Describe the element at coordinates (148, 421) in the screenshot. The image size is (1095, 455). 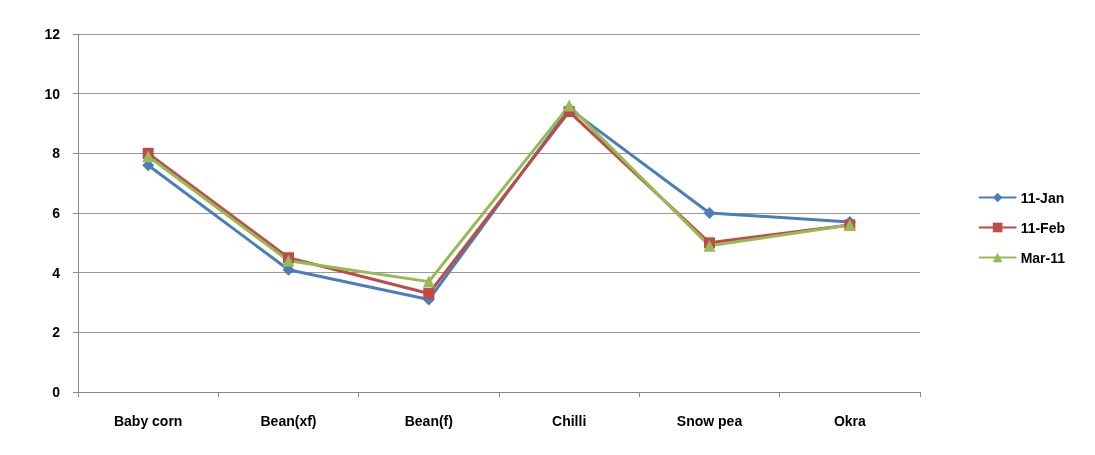
I see `x-tick-label: Baby corn` at that location.